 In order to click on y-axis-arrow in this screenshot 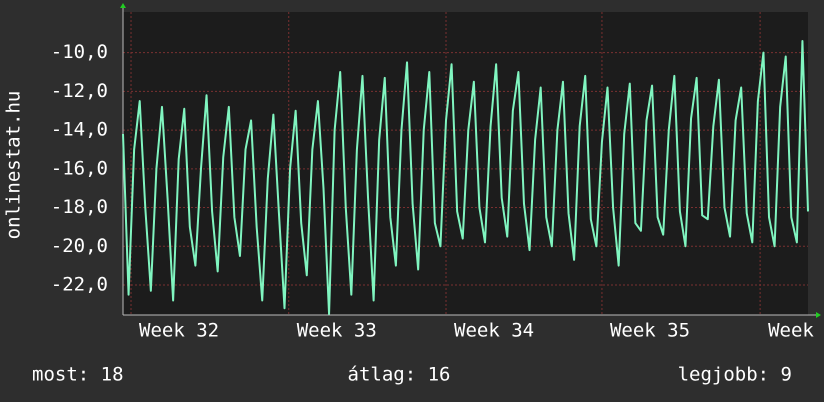, I will do `click(123, 5)`.